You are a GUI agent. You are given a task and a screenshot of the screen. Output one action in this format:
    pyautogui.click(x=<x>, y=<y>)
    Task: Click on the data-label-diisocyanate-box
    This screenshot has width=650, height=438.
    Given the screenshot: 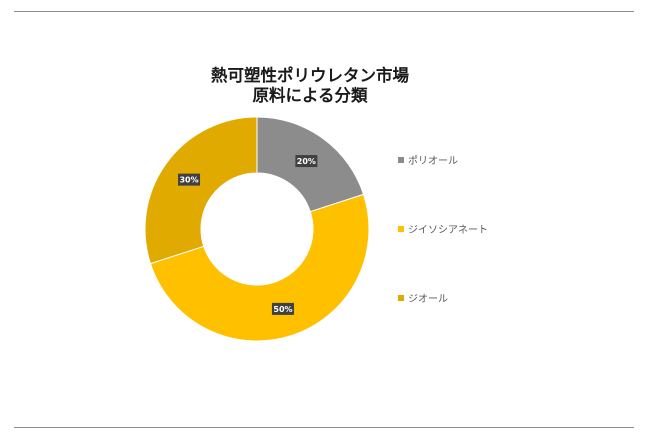 What is the action you would take?
    pyautogui.click(x=282, y=308)
    